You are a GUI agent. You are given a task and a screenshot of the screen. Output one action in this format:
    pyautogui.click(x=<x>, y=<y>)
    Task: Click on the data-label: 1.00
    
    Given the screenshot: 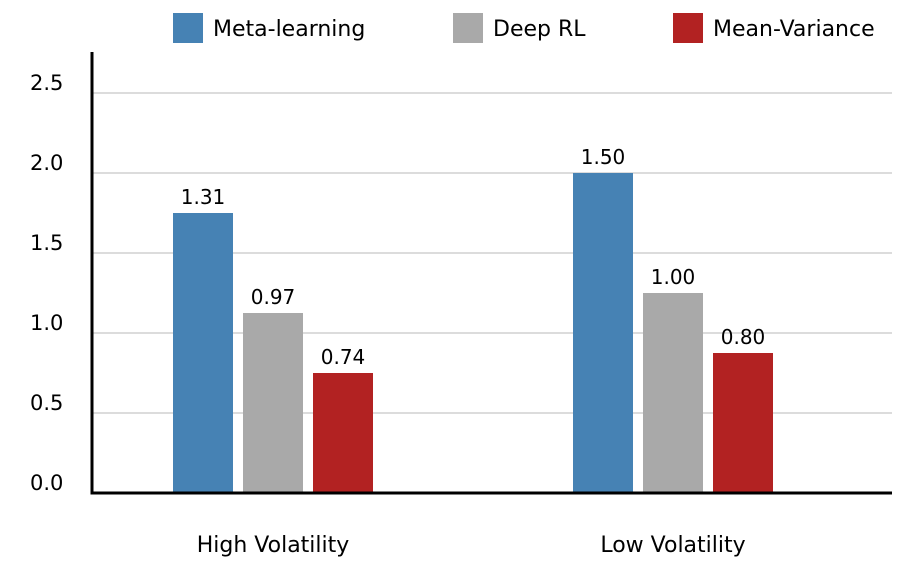 What is the action you would take?
    pyautogui.click(x=673, y=277)
    